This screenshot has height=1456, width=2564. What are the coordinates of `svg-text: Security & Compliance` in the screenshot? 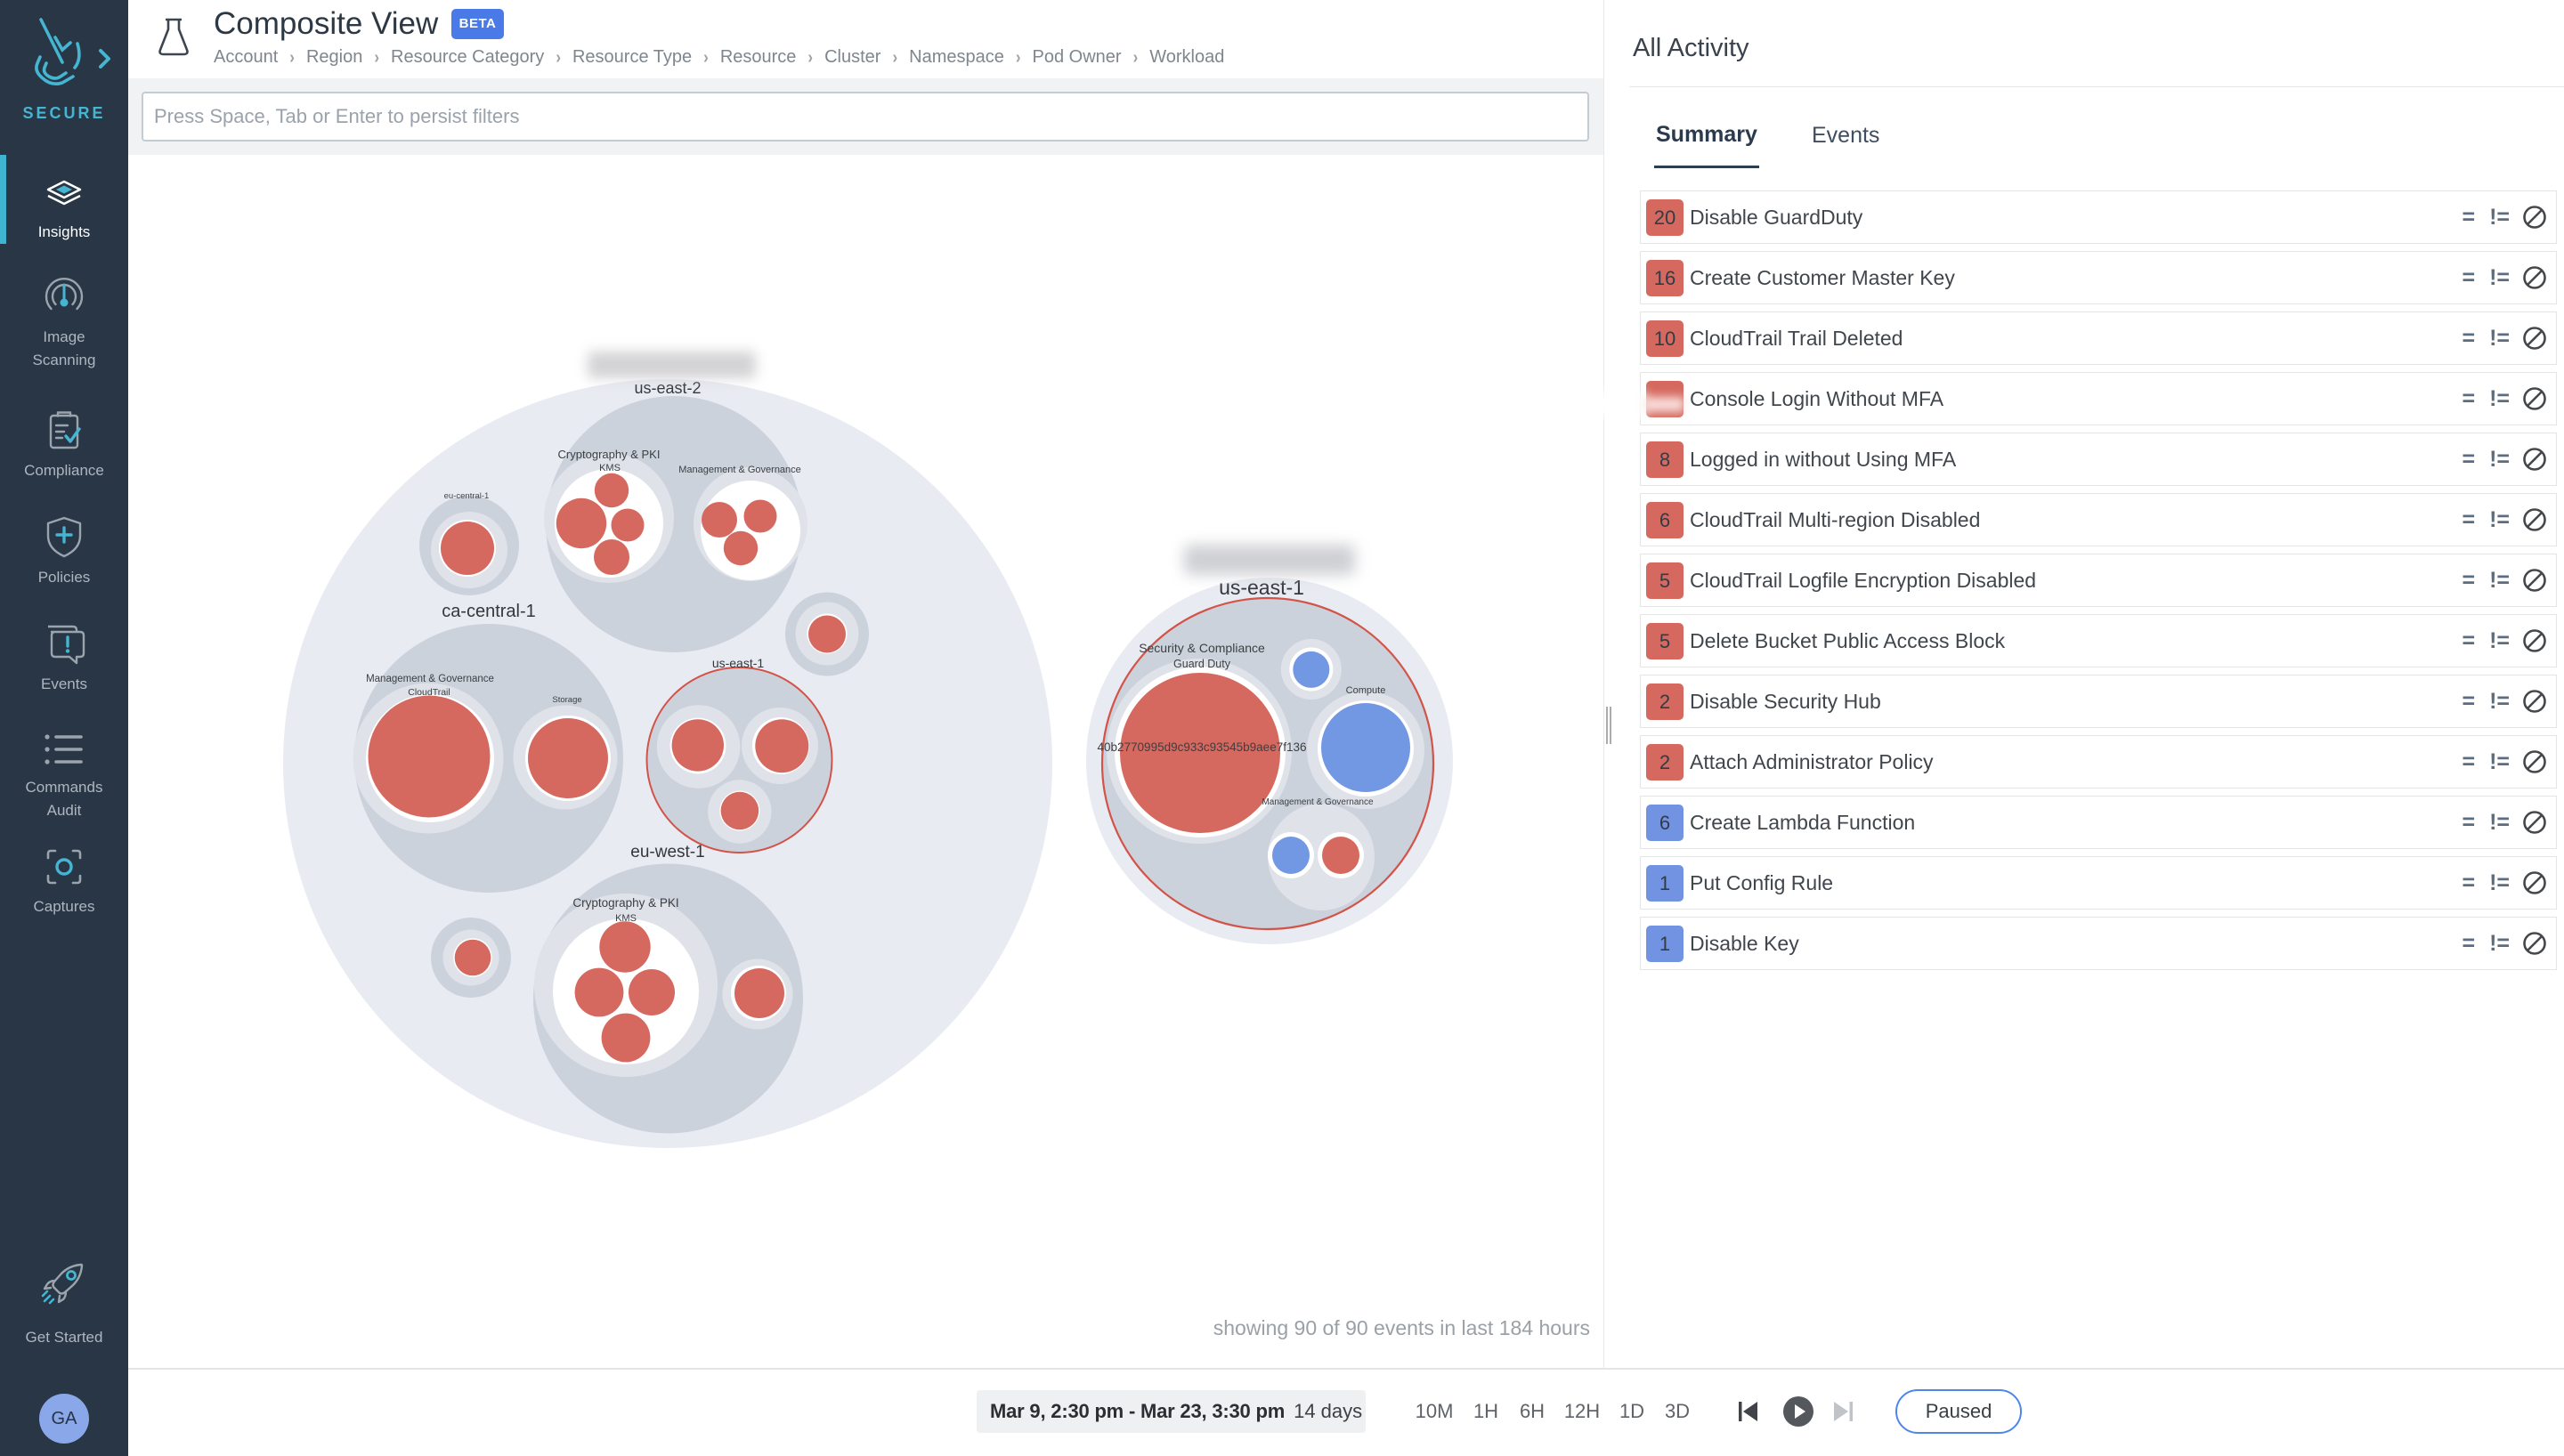 It's located at (1202, 648).